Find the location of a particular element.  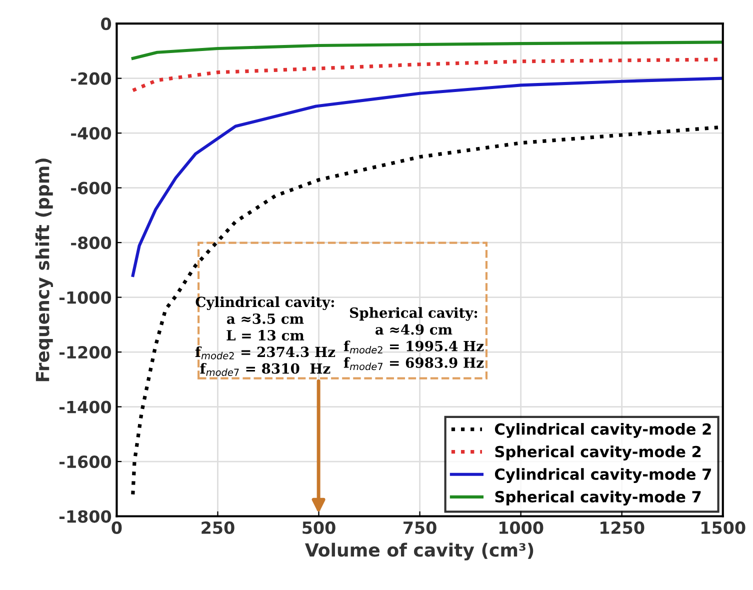

x-axis-title: Volume of cavity (cm³) is located at coordinates (419, 551).